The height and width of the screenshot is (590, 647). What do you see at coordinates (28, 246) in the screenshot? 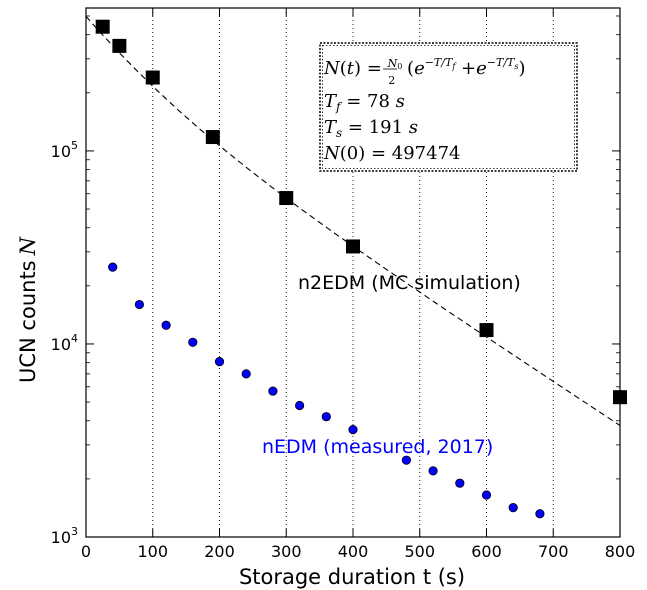
I see `y-axis-label-symbol: N` at bounding box center [28, 246].